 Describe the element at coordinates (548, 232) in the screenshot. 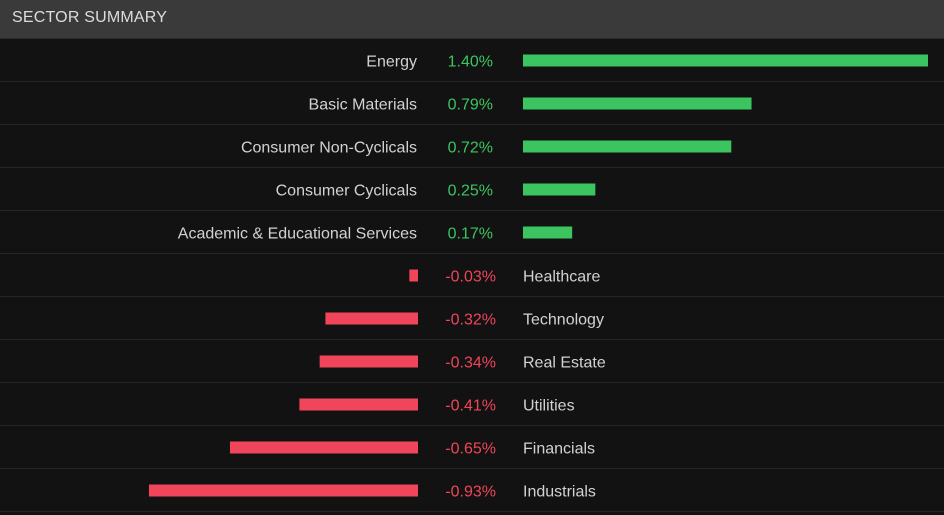

I see `bar-academic-educational-services` at that location.